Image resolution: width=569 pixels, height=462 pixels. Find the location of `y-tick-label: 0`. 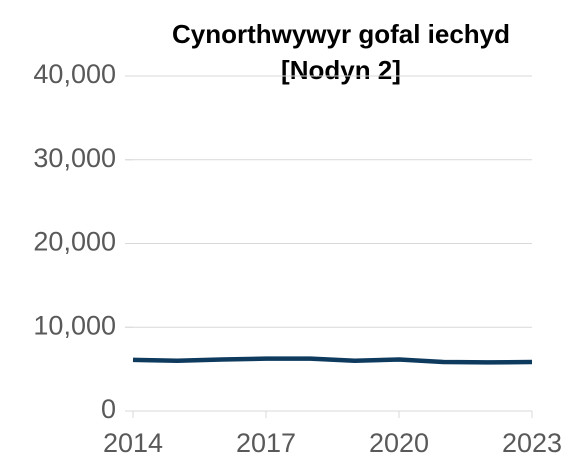

y-tick-label: 0 is located at coordinates (108, 409).